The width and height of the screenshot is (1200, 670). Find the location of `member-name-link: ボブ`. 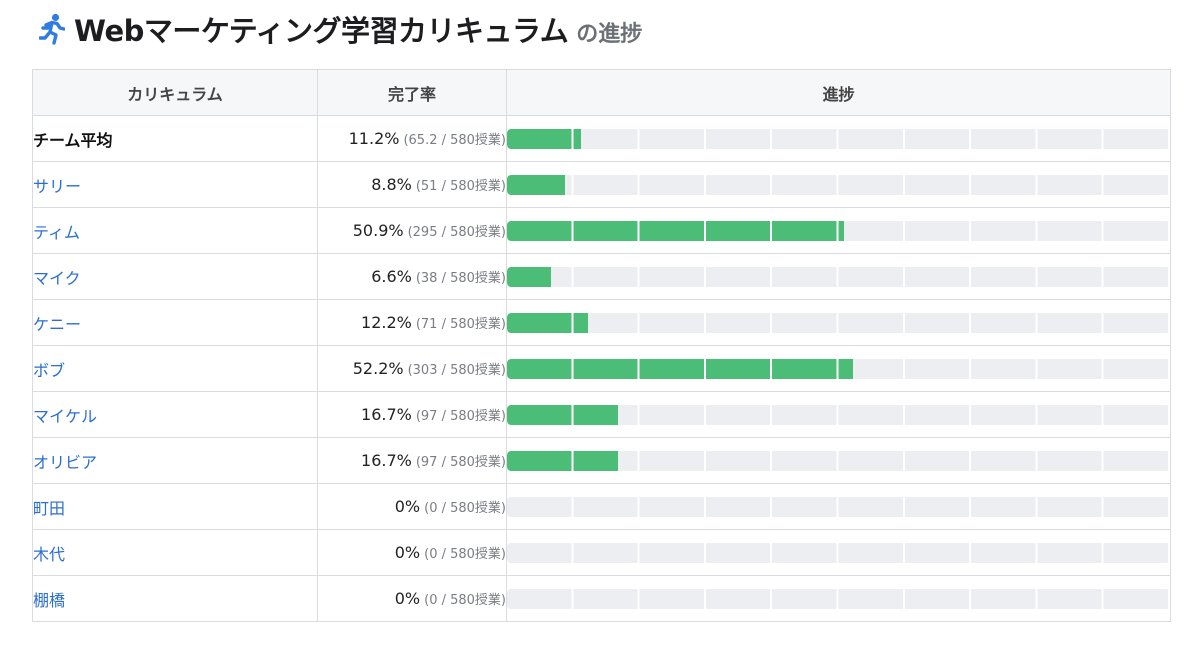

member-name-link: ボブ is located at coordinates (175, 368).